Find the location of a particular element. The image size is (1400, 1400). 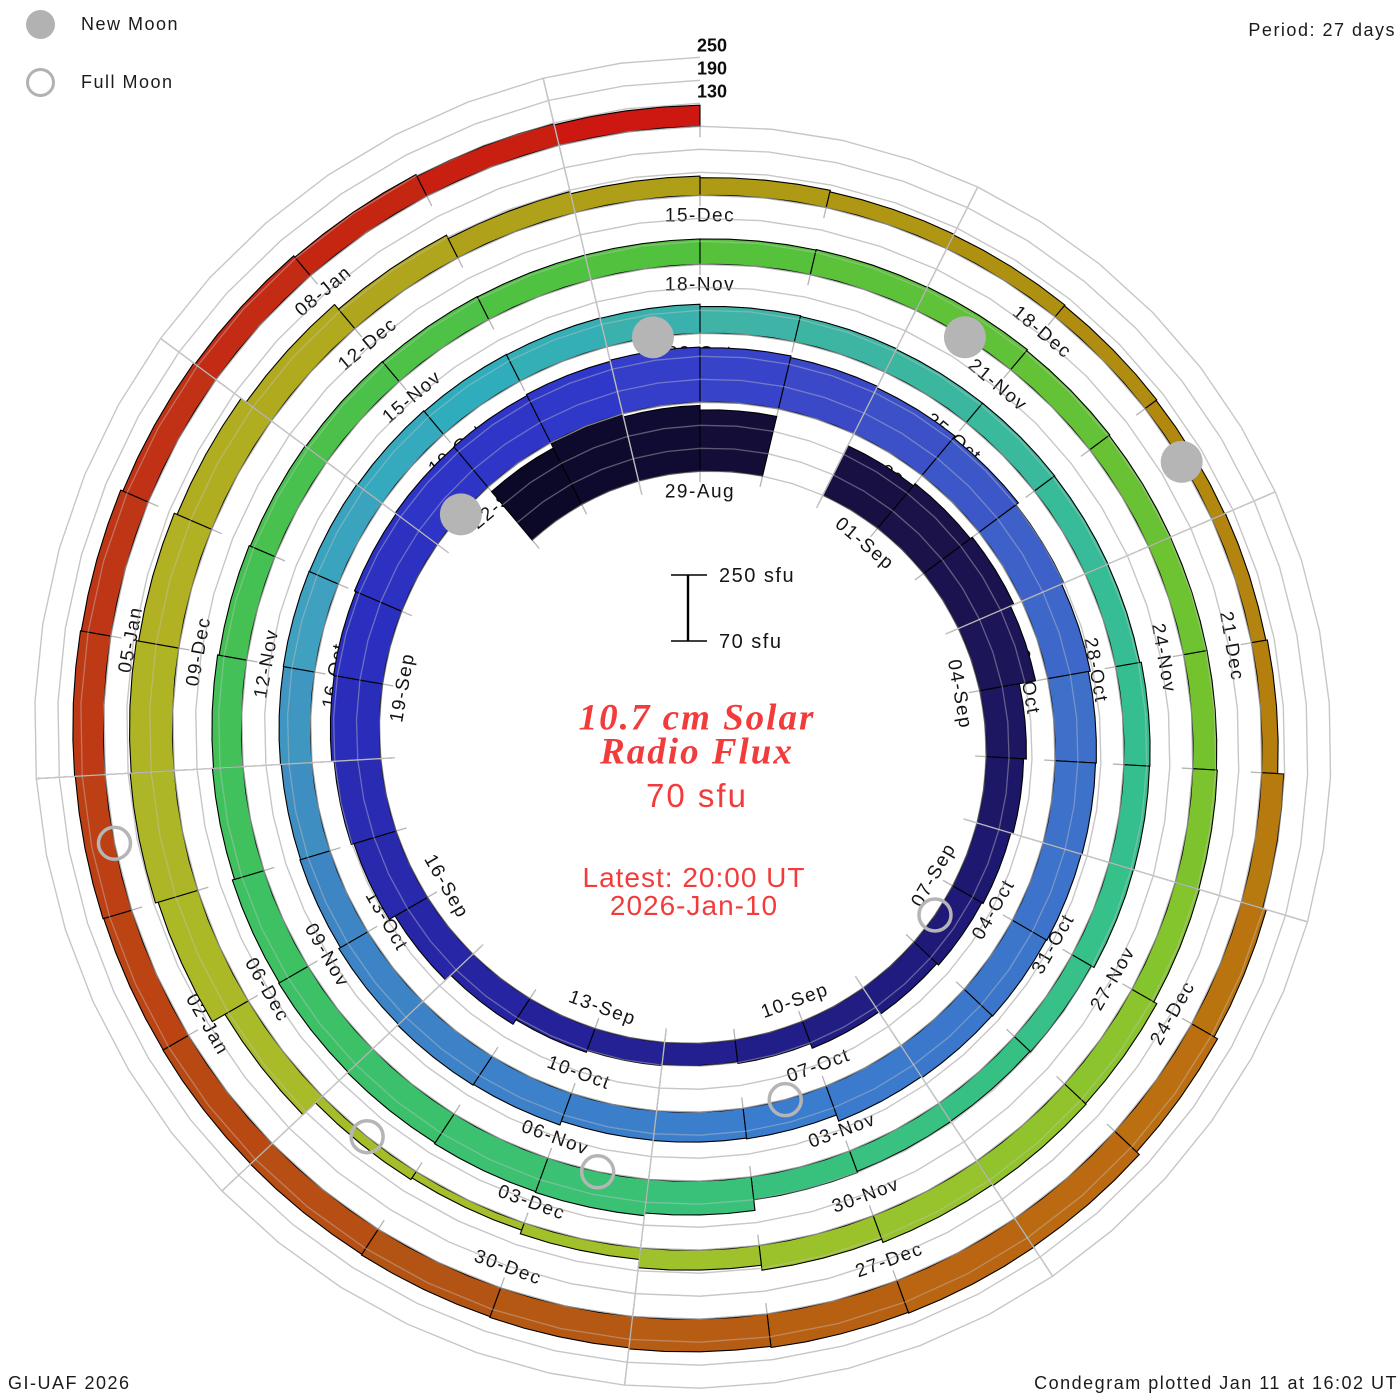

radial-scale-label: 250 is located at coordinates (712, 45).